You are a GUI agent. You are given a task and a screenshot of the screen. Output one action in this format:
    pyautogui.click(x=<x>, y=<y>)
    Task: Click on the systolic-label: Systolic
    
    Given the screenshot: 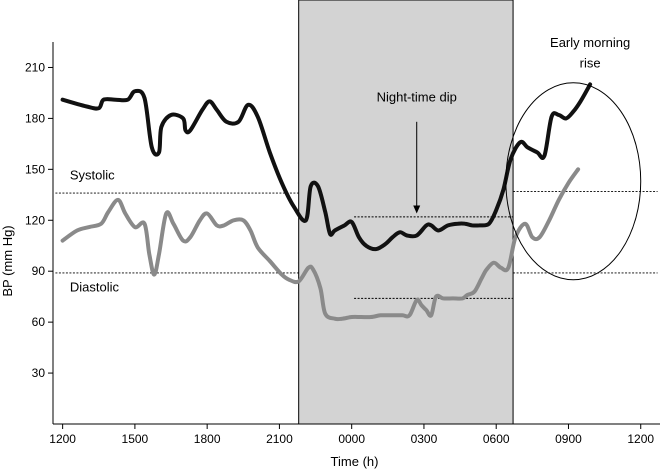 What is the action you would take?
    pyautogui.click(x=92, y=175)
    